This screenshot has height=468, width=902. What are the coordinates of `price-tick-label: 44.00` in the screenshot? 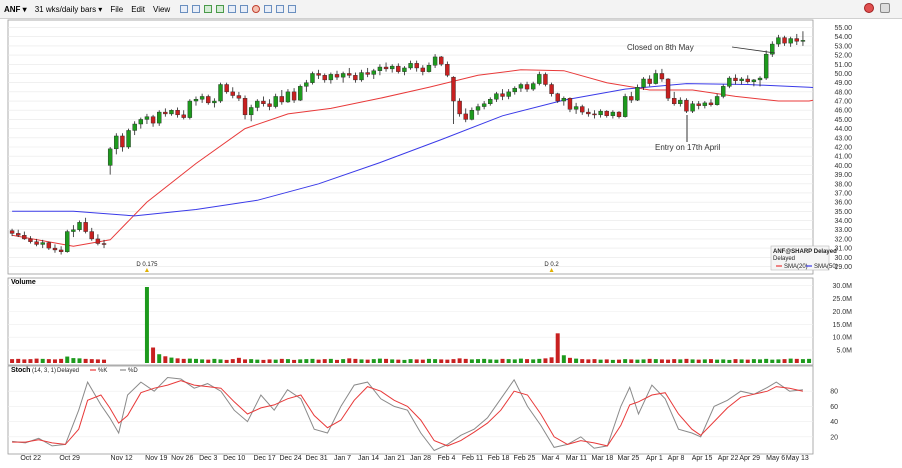 It's located at (843, 129).